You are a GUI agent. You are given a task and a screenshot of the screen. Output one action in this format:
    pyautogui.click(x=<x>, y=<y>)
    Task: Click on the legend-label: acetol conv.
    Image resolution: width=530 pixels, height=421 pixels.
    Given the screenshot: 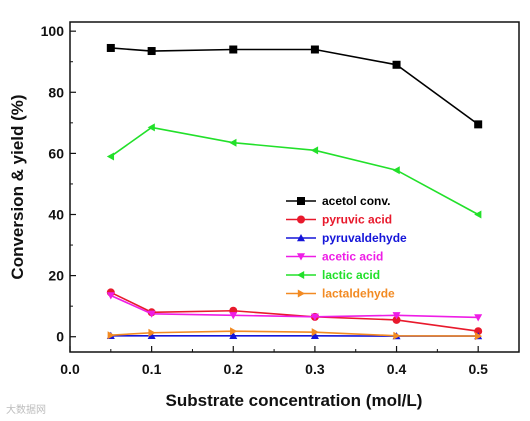 What is the action you would take?
    pyautogui.click(x=356, y=201)
    